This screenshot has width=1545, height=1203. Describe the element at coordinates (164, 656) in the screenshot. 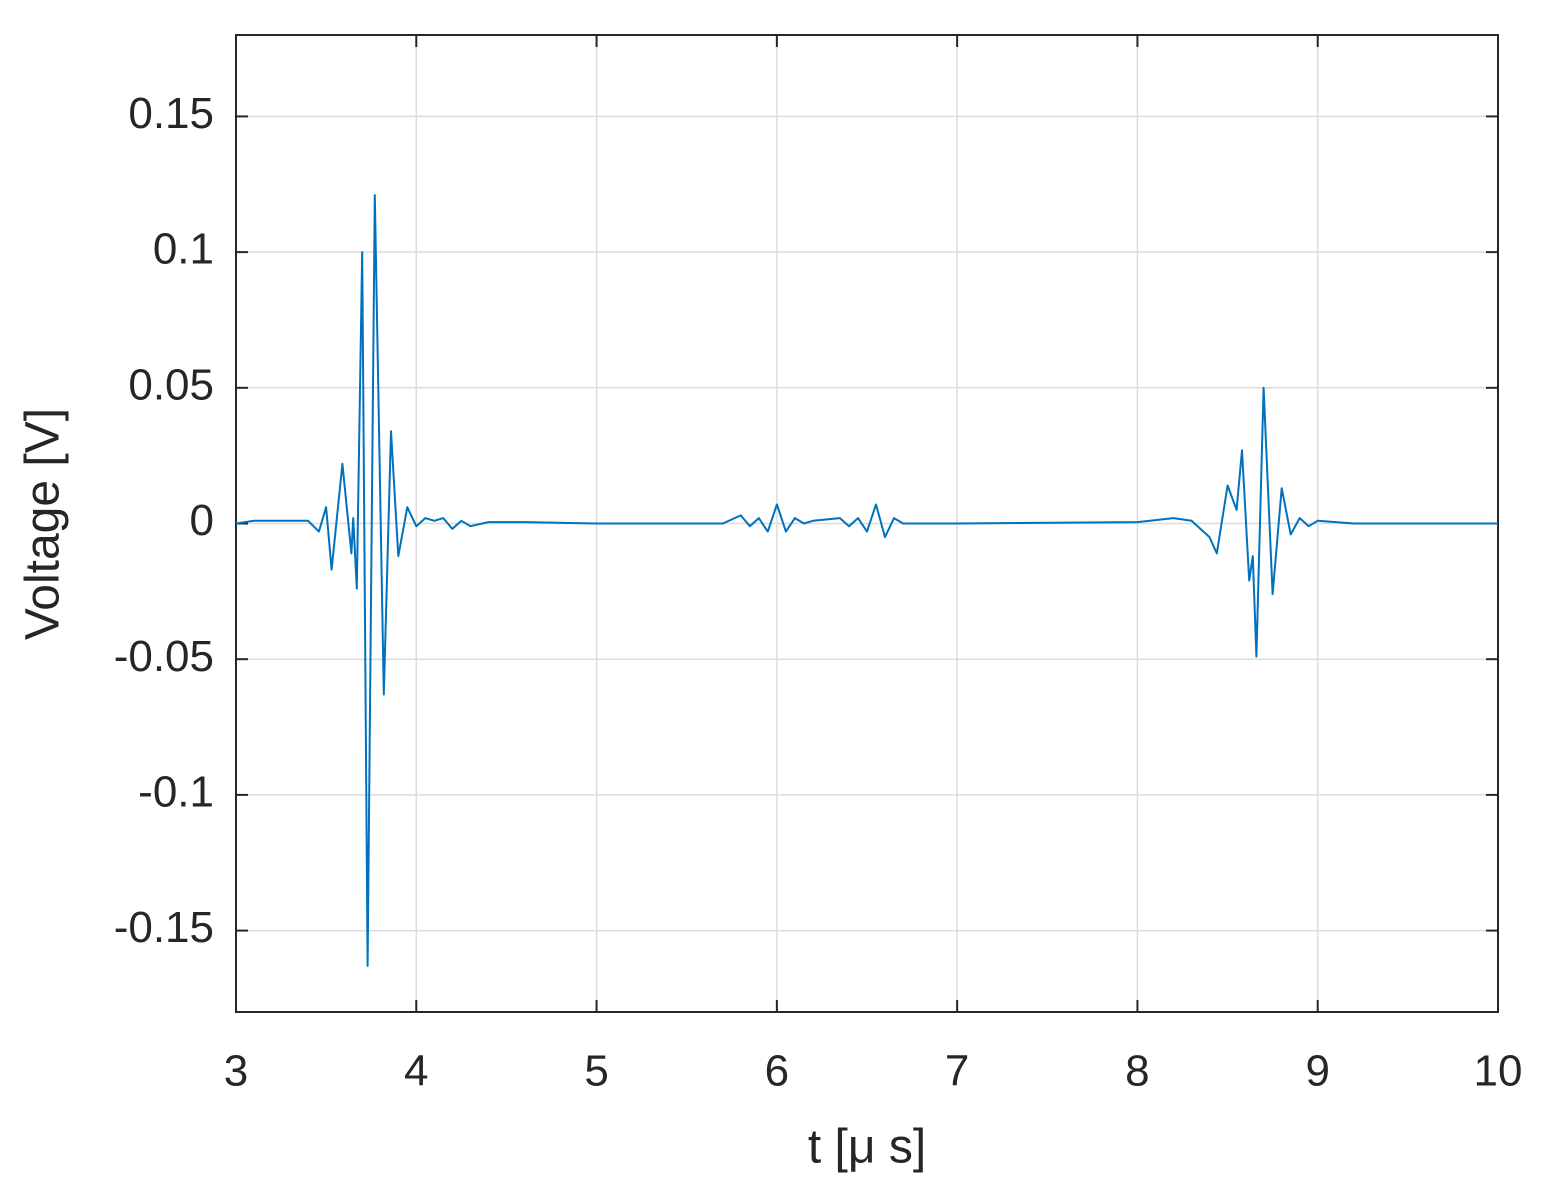

I see `y-tick-label: -0.05` at that location.